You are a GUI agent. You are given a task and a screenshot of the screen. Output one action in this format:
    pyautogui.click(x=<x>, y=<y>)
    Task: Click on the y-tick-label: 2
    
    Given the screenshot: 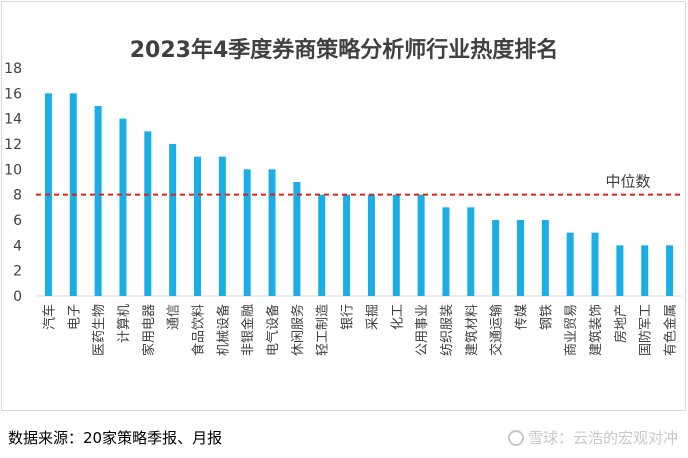 What is the action you would take?
    pyautogui.click(x=17, y=272)
    